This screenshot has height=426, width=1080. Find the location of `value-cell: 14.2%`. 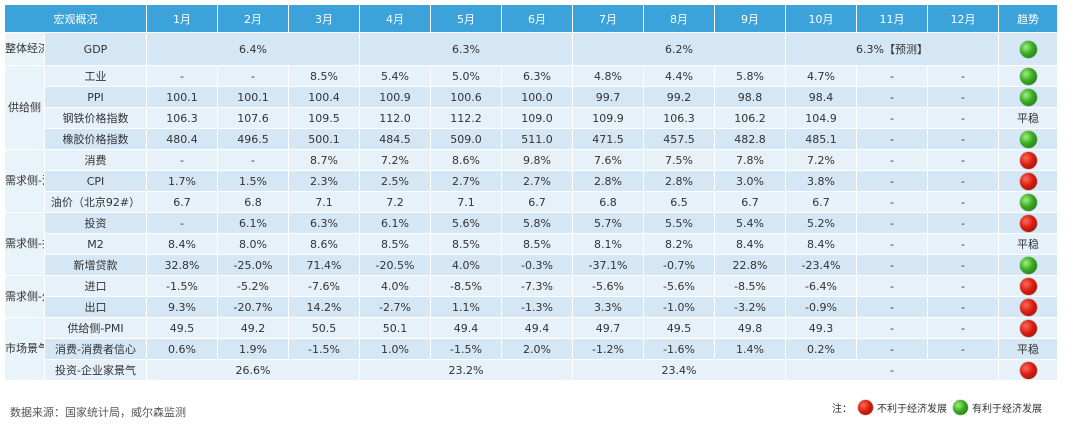

value-cell: 14.2% is located at coordinates (324, 307).